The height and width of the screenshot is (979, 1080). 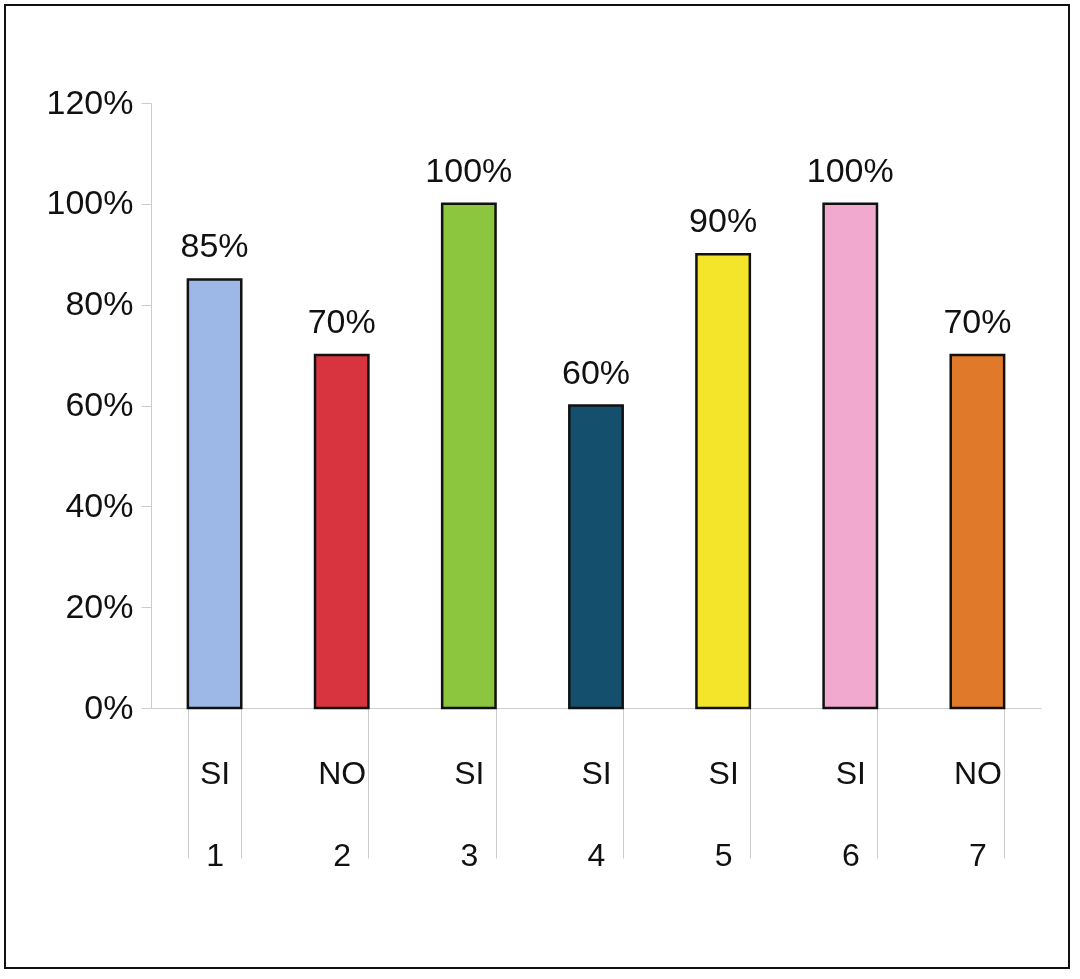 What do you see at coordinates (109, 706) in the screenshot?
I see `y-tick-label: 0%` at bounding box center [109, 706].